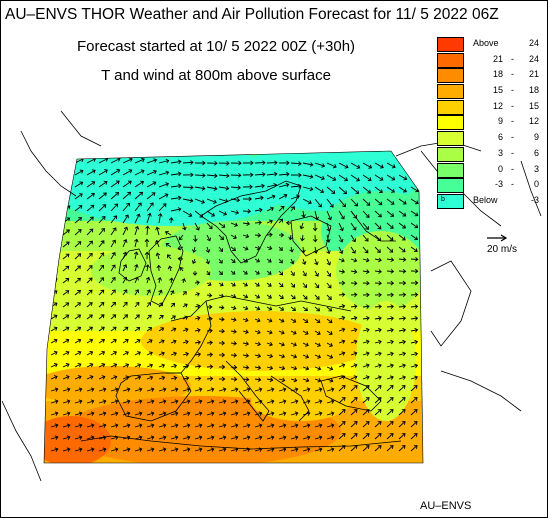  Describe the element at coordinates (512, 105) in the screenshot. I see `legend-dash: -` at that location.